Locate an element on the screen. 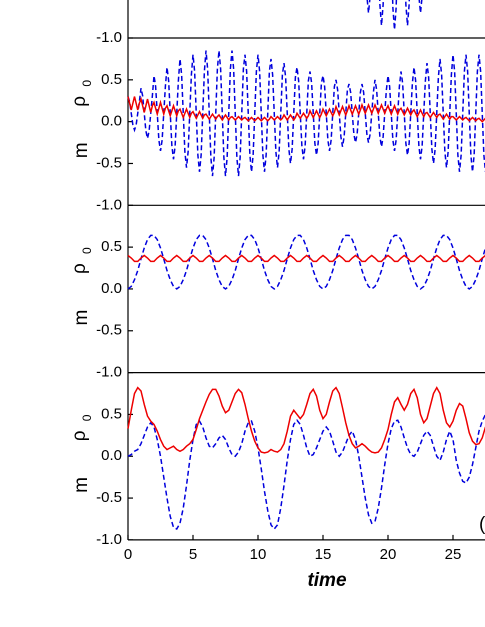 Image resolution: width=485 pixels, height=627 pixels. annotation: ( is located at coordinates (482, 524).